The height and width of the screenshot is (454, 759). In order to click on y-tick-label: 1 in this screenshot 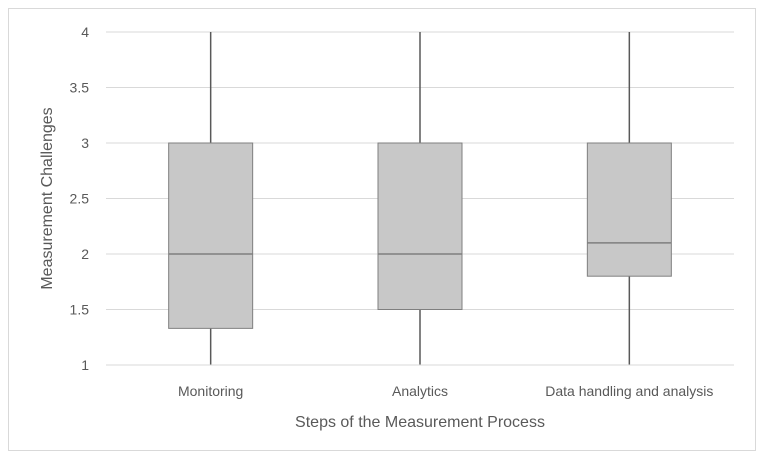, I will do `click(85, 365)`.